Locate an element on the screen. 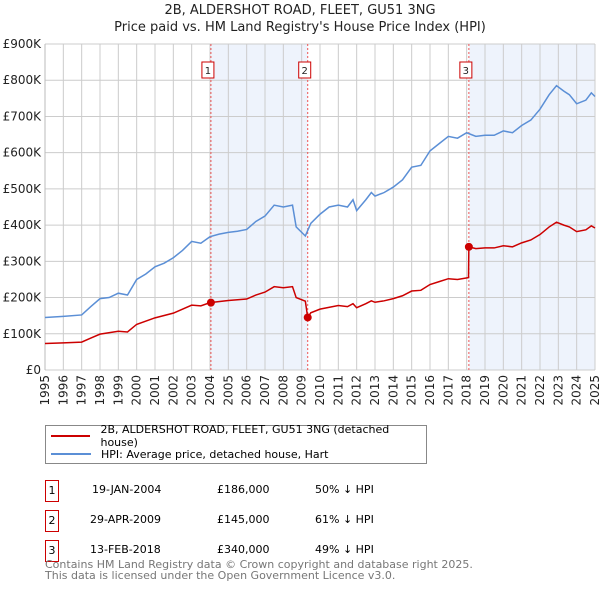 Image resolution: width=600 pixels, height=590 pixels. transaction-date: 19-JAN-2004 is located at coordinates (127, 489).